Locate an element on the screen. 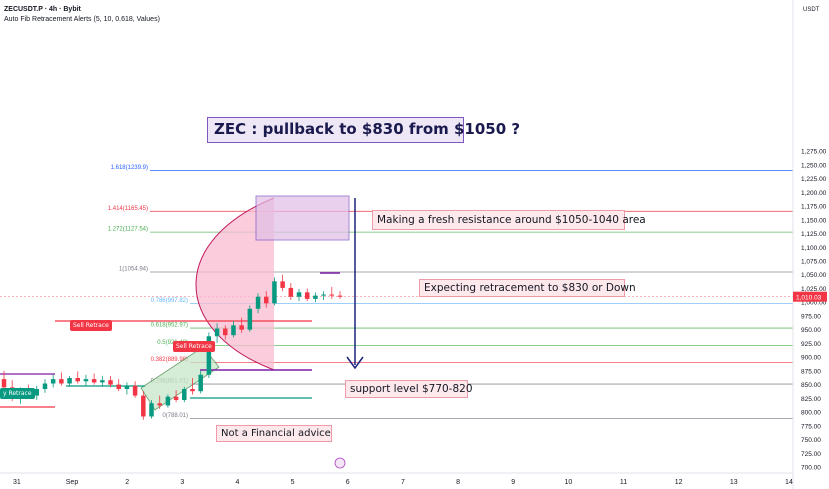 The image size is (829, 489). time-tick-label: 7 is located at coordinates (403, 482).